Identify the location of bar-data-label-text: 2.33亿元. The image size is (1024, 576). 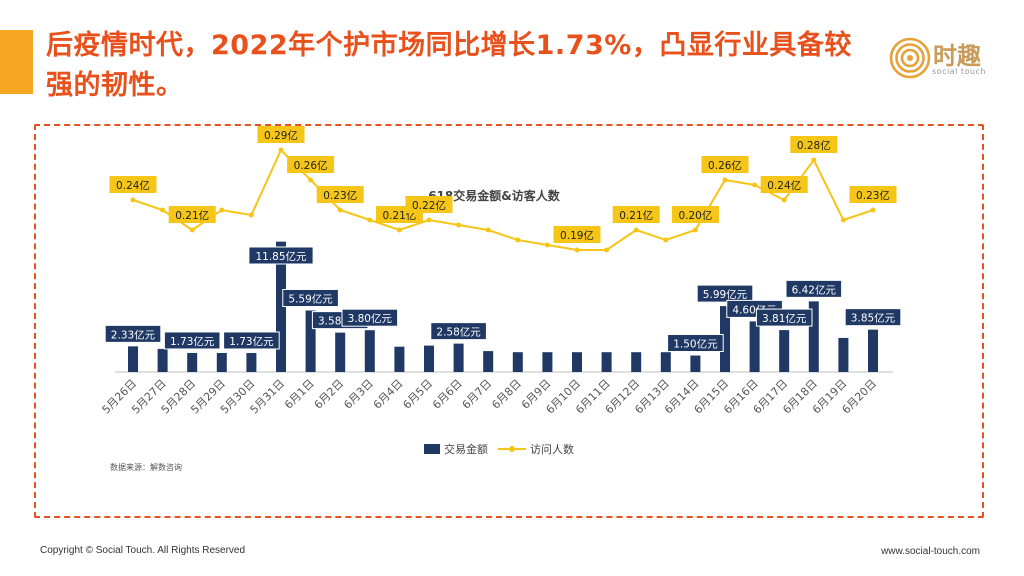
(133, 334).